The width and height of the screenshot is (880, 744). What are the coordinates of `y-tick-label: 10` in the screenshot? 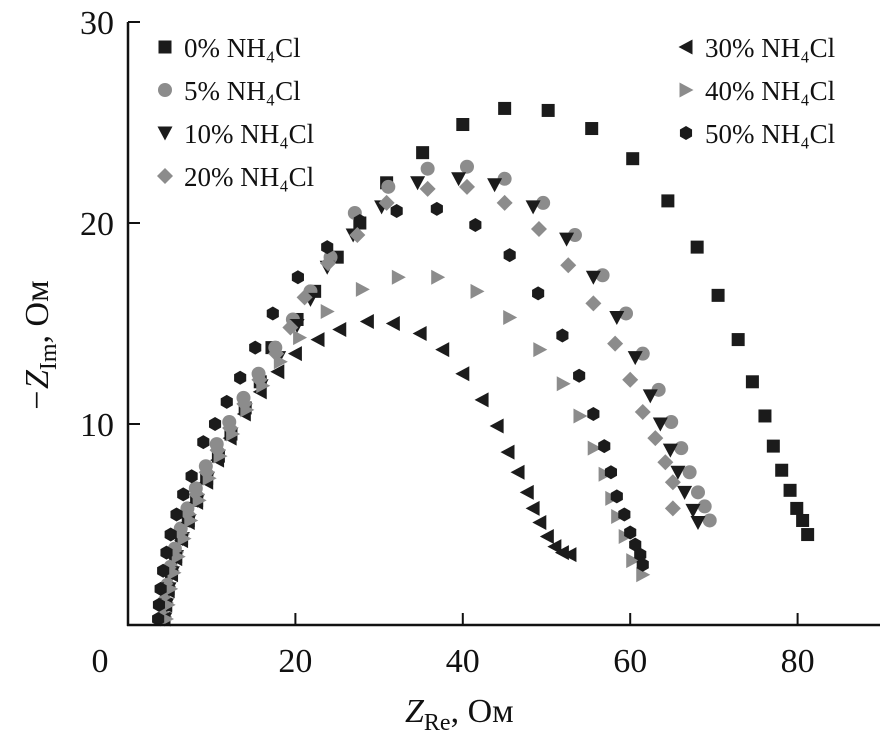 It's located at (97, 425).